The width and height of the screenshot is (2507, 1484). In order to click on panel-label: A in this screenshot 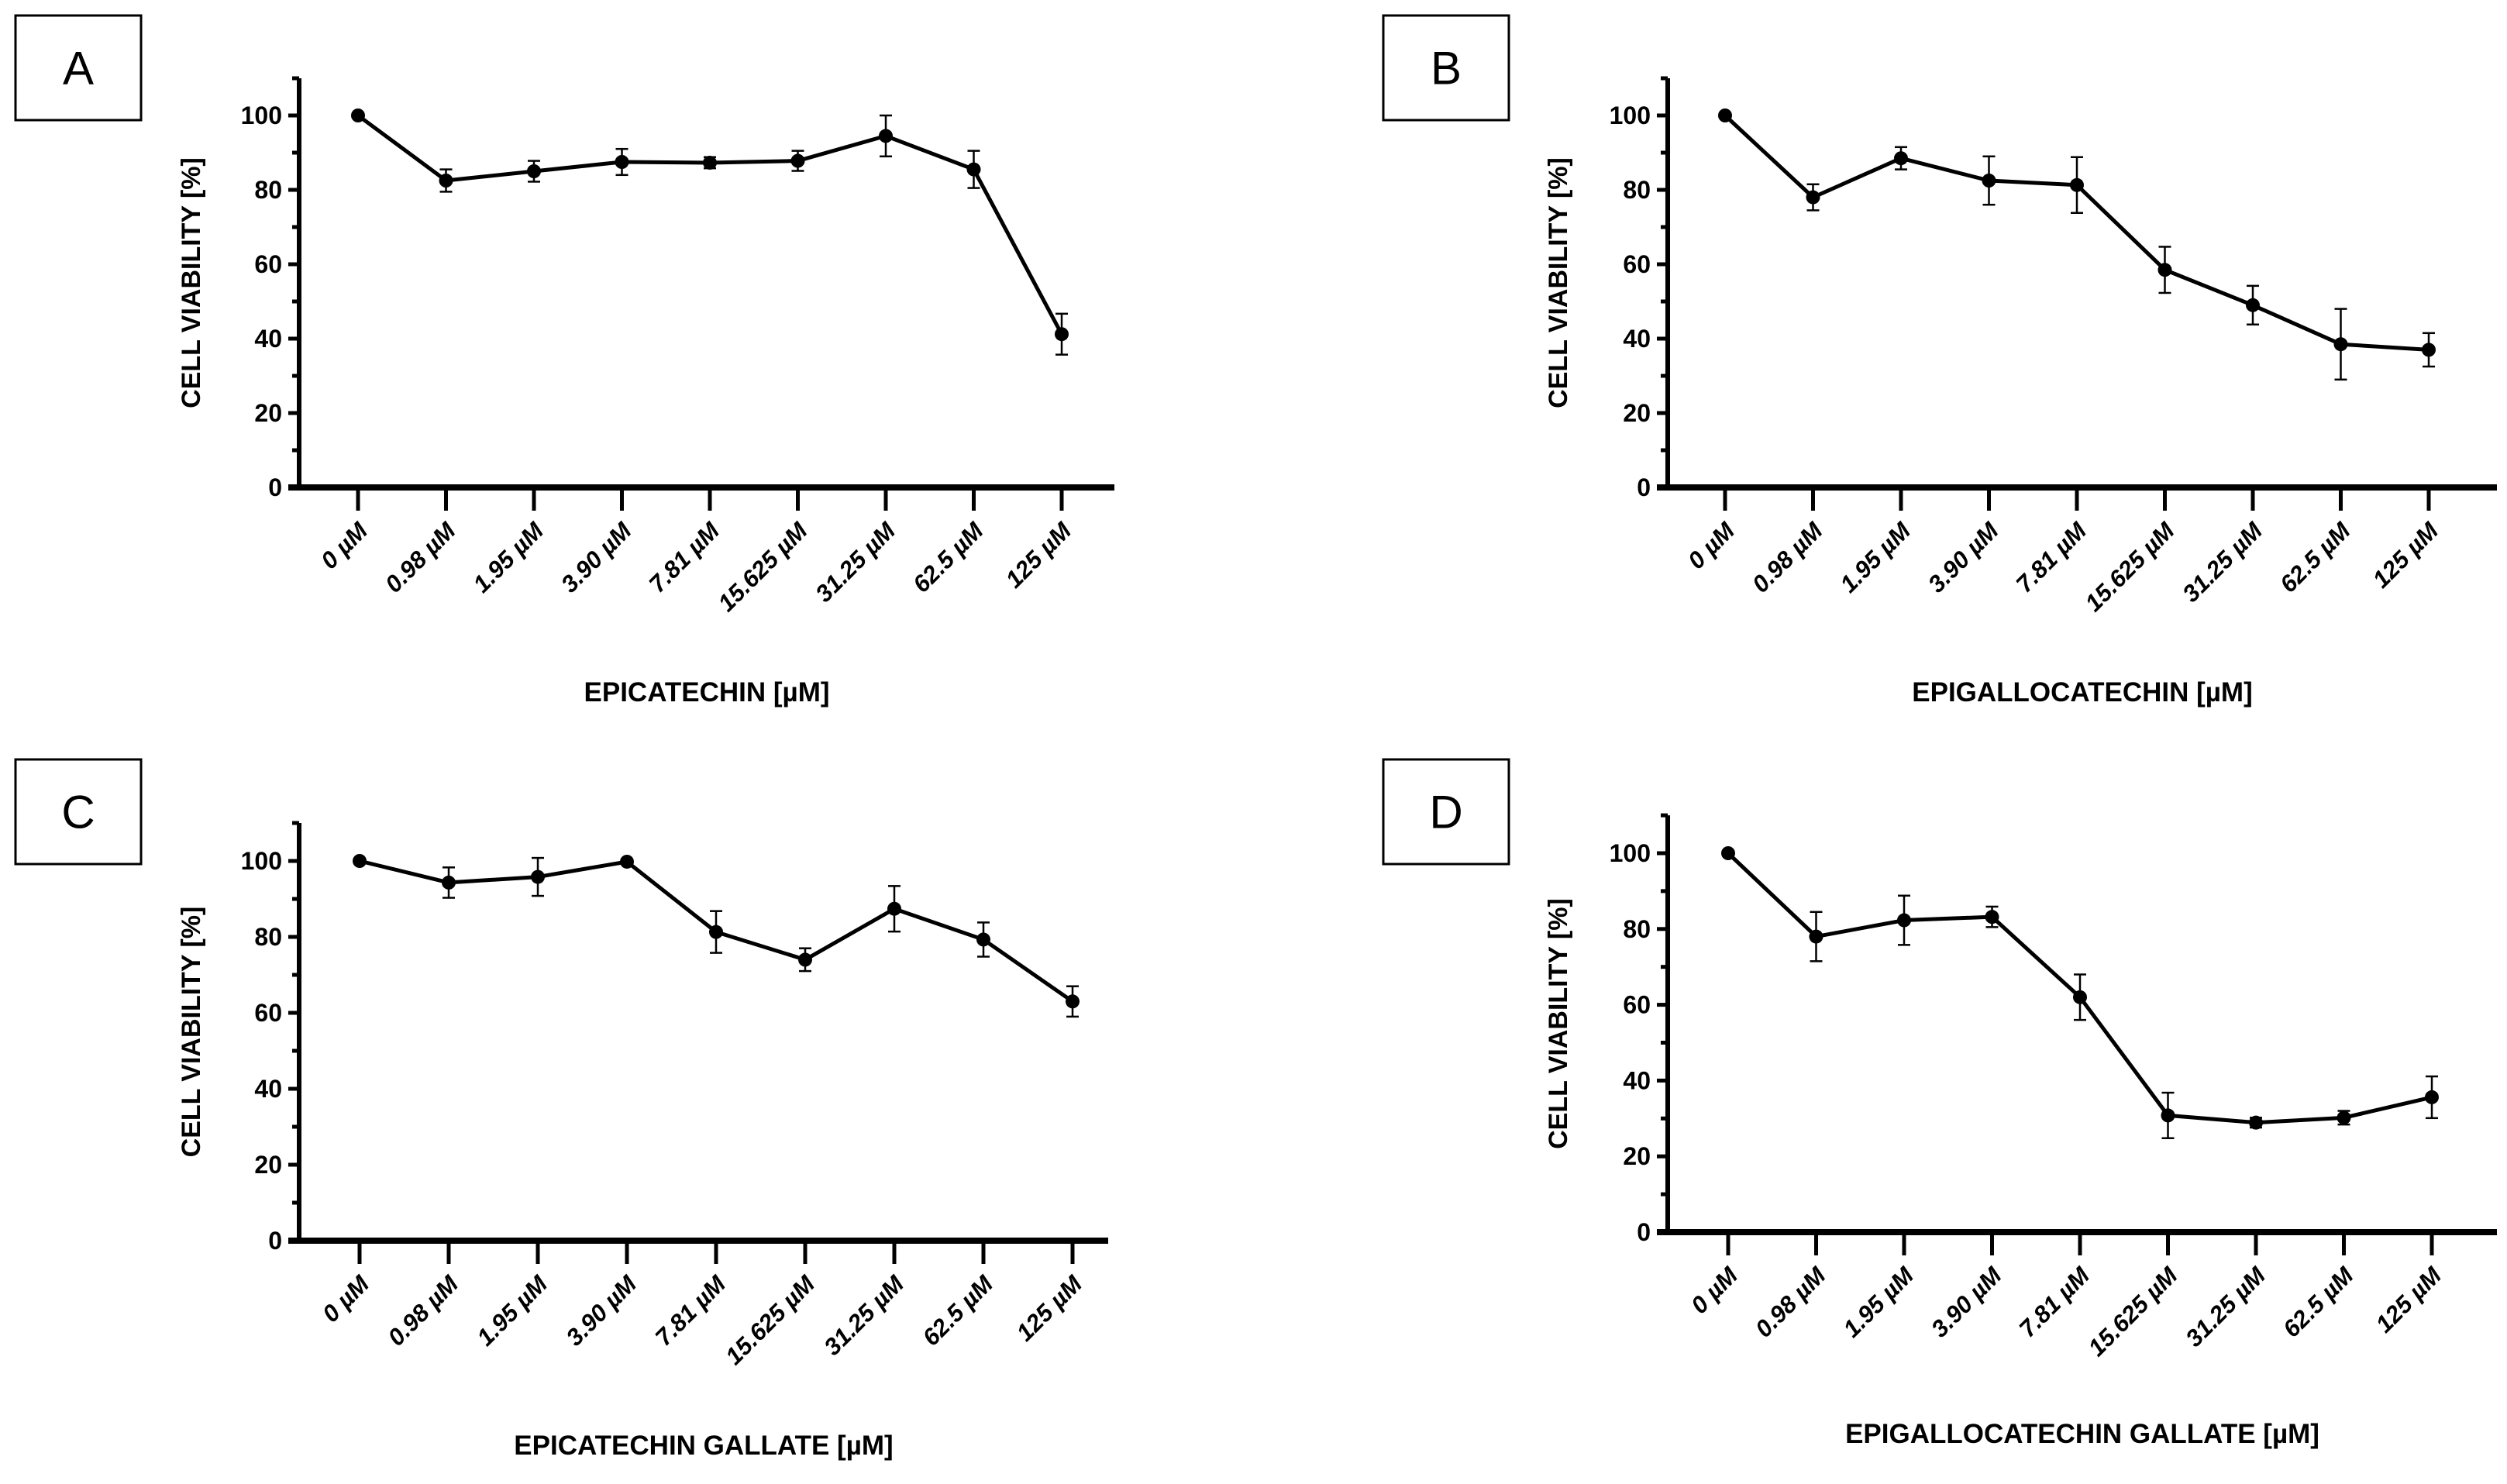, I will do `click(78, 69)`.